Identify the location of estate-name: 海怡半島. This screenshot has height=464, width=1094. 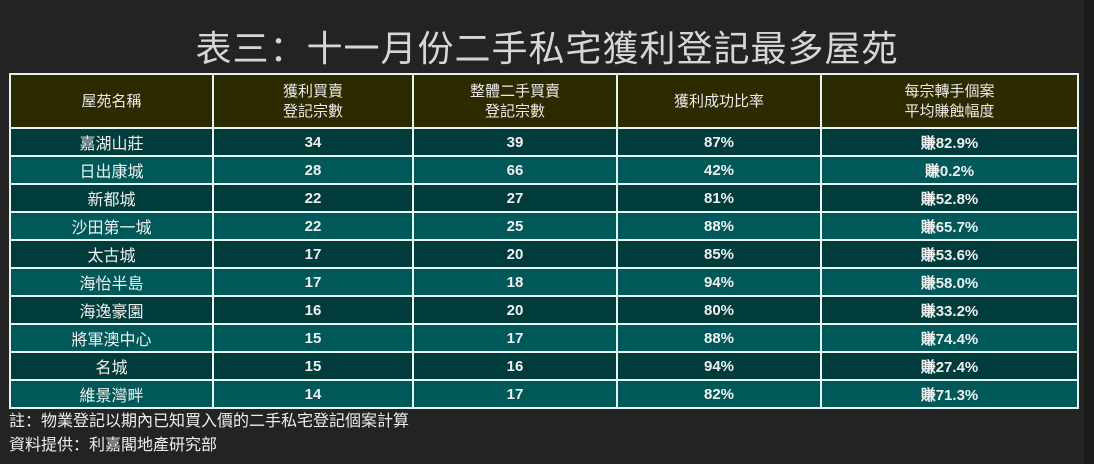
(111, 282).